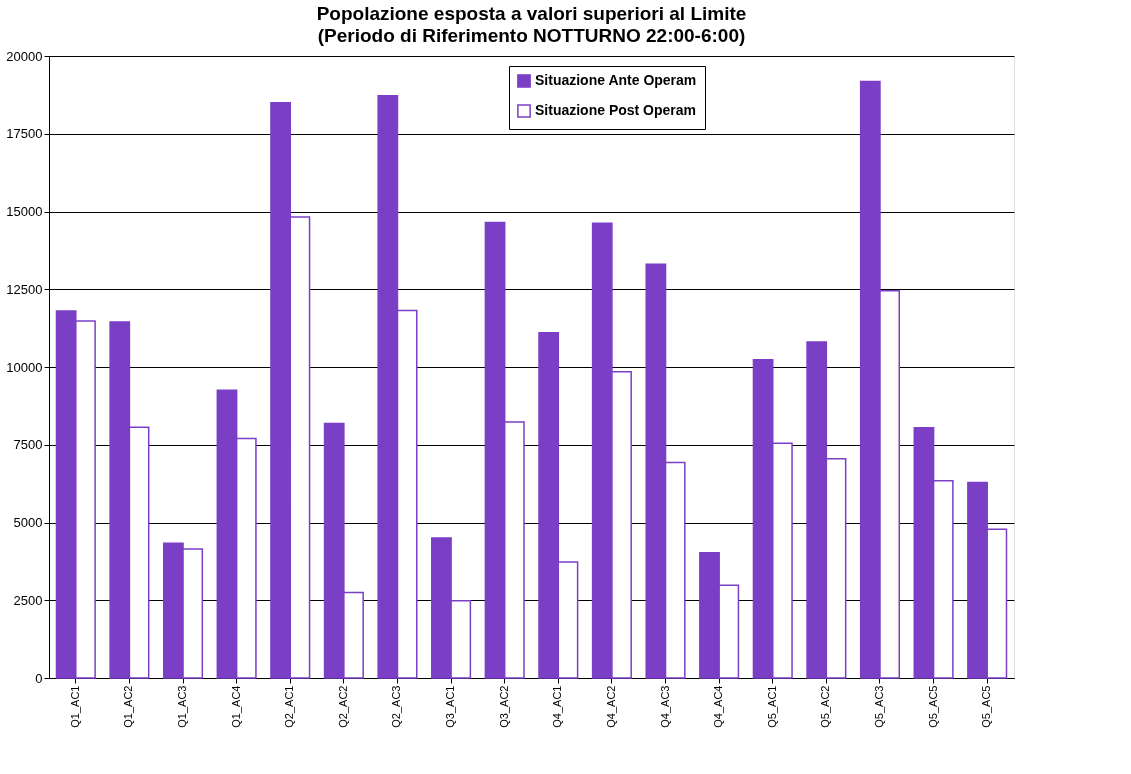 The image size is (1131, 774). Describe the element at coordinates (24, 289) in the screenshot. I see `y-tick-label: 12500` at that location.